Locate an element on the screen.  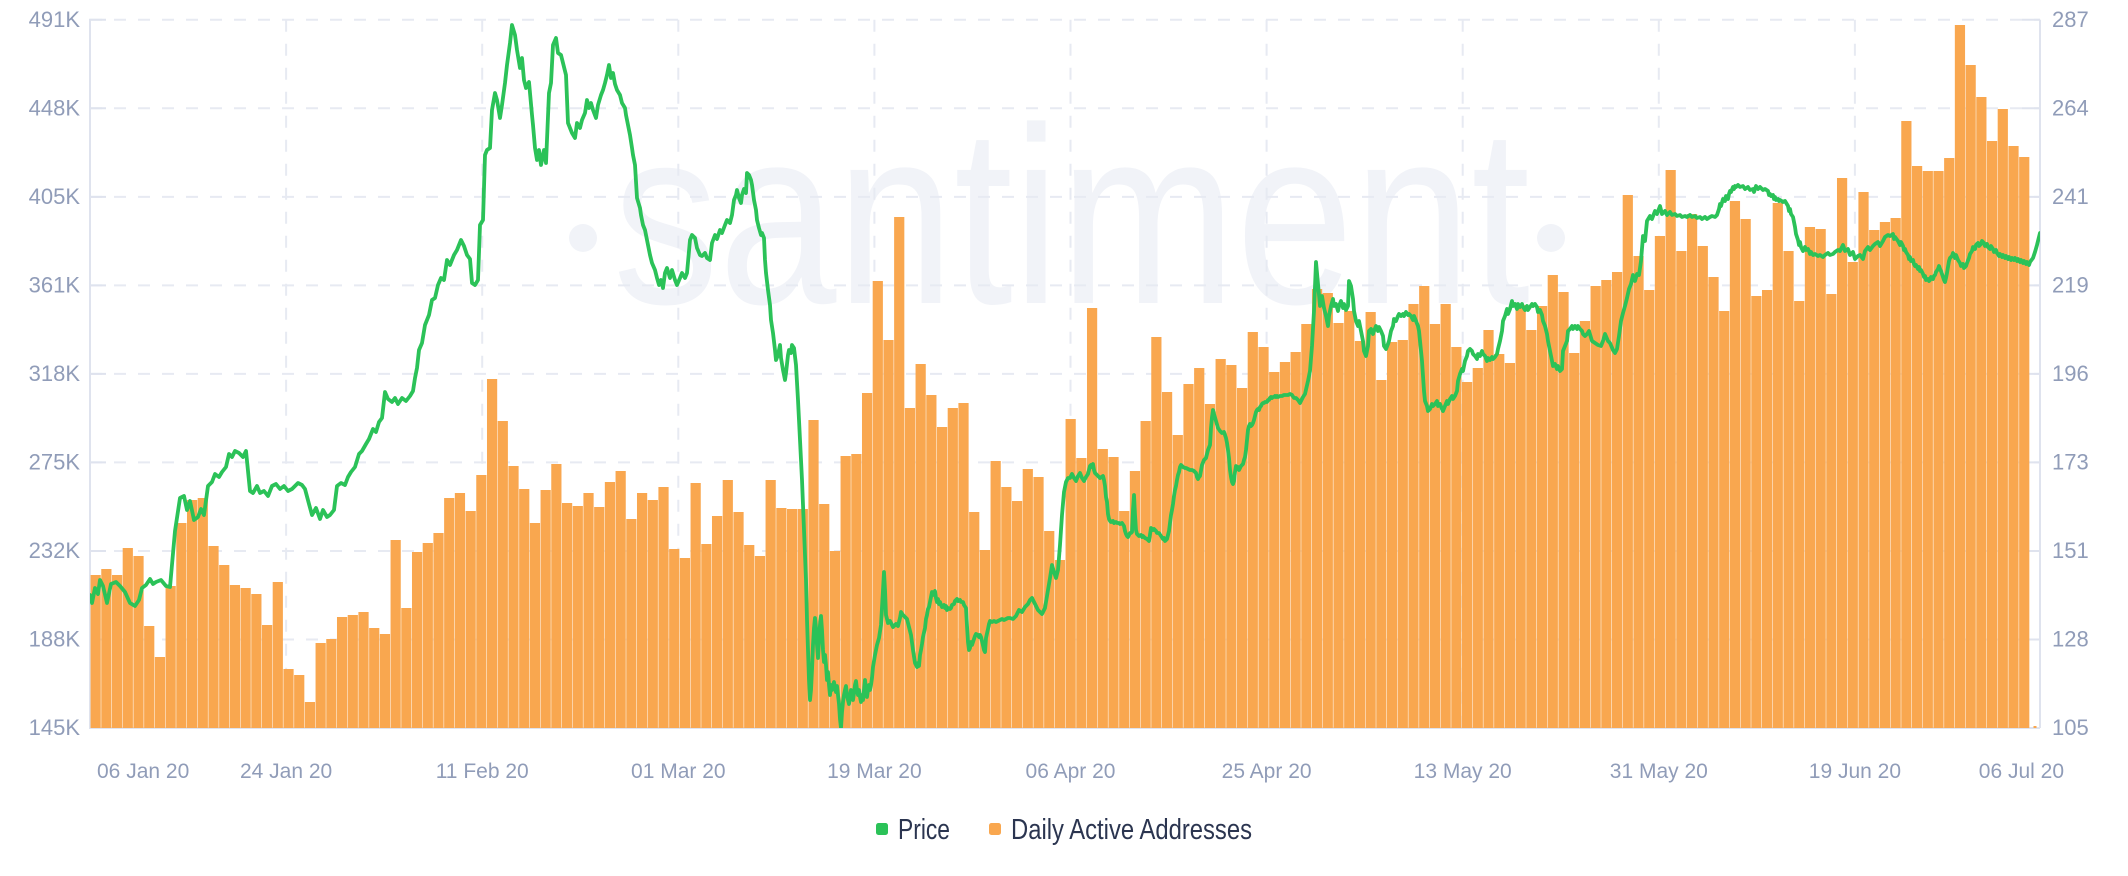
svg-text: 105 is located at coordinates (2070, 727).